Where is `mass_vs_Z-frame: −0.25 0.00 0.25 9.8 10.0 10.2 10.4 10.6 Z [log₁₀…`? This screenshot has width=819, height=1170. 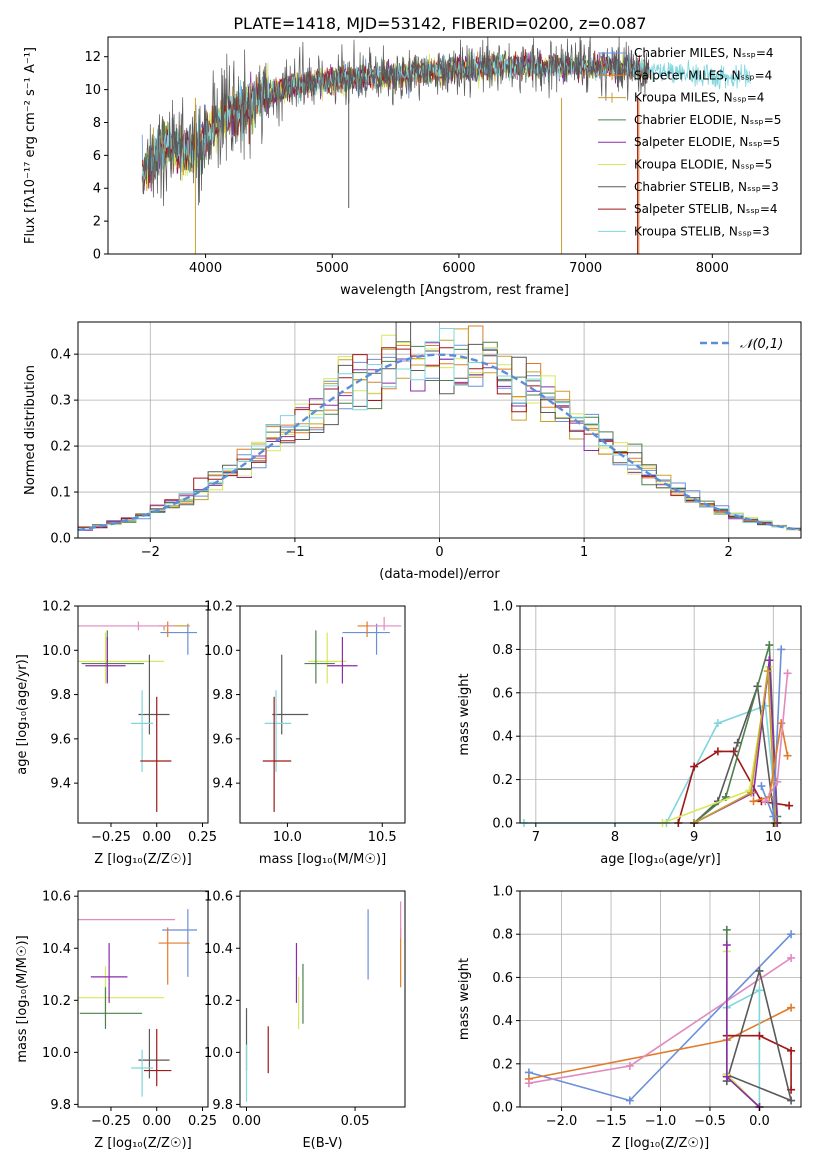 mass_vs_Z-frame: −0.25 0.00 0.25 9.8 10.0 10.2 10.4 10.6 Z [log₁₀… is located at coordinates (116, 1020).